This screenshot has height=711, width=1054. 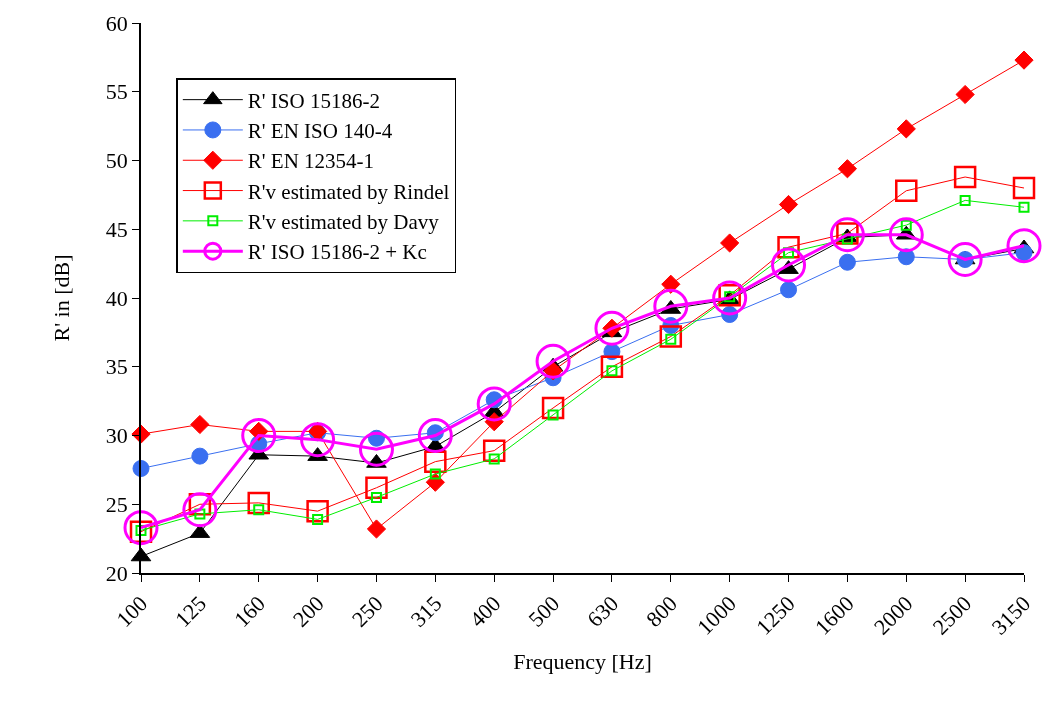 I want to click on x-tick-label: 160, so click(x=250, y=611).